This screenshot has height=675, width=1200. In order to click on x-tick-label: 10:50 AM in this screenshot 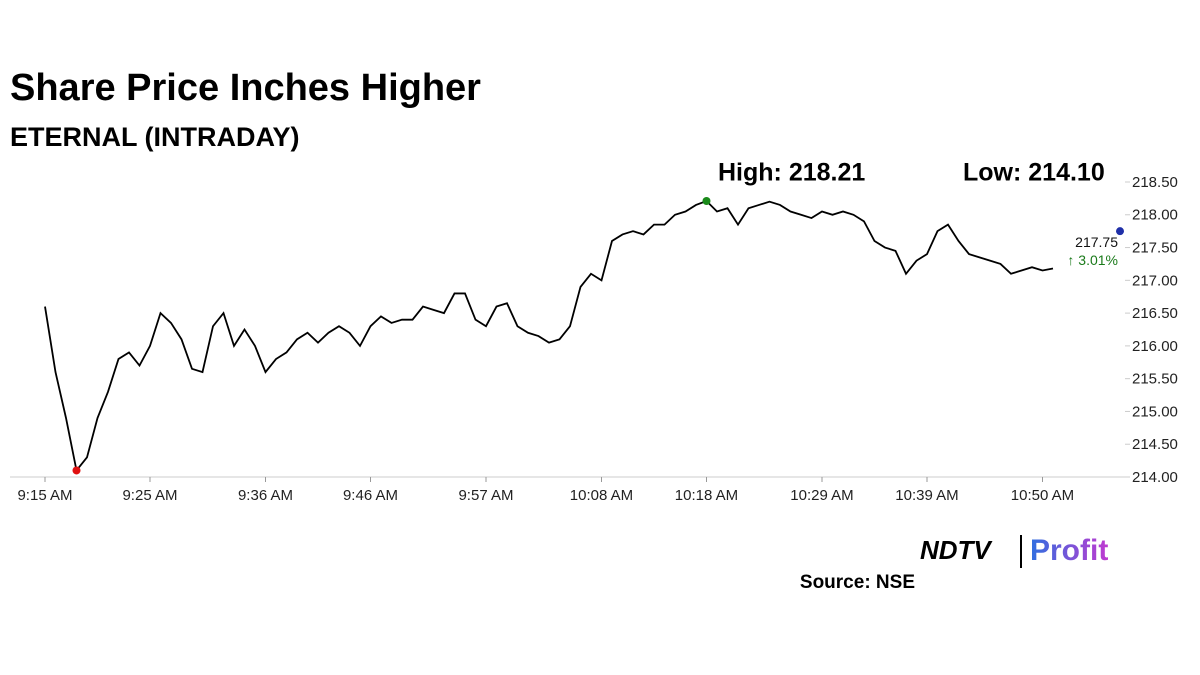, I will do `click(1042, 495)`.